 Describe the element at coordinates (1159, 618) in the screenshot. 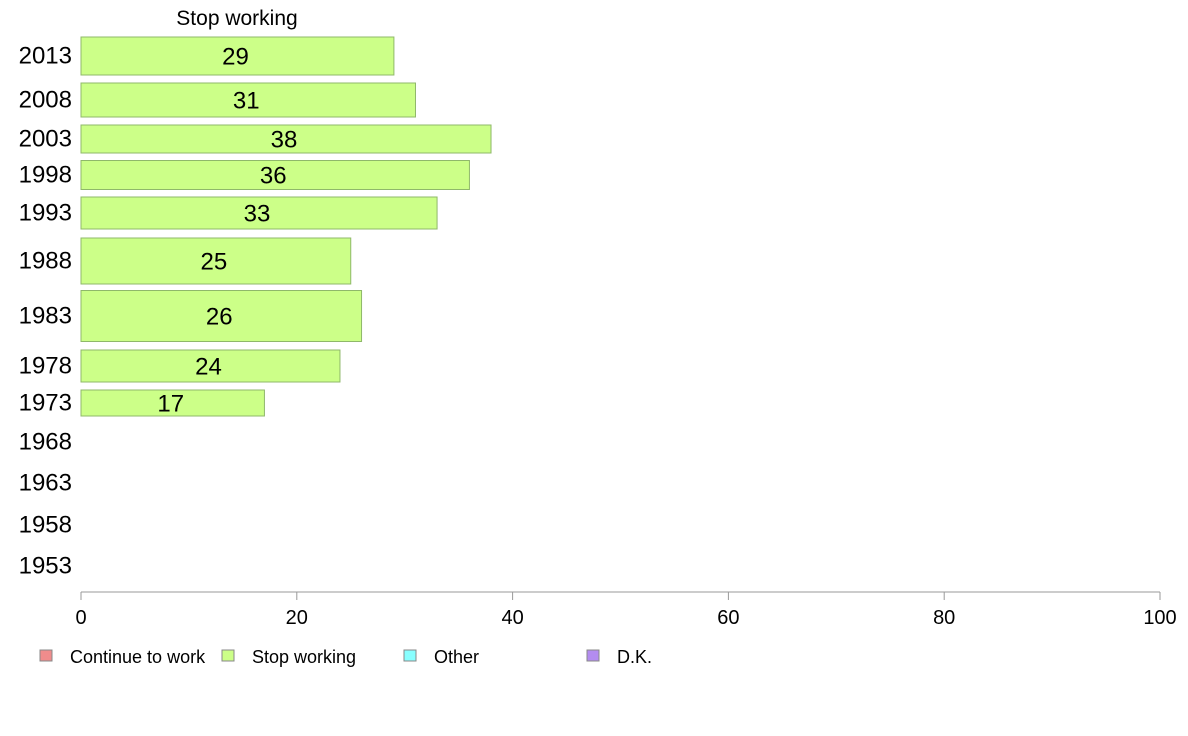

I see `x-tick-label-100: 100` at that location.